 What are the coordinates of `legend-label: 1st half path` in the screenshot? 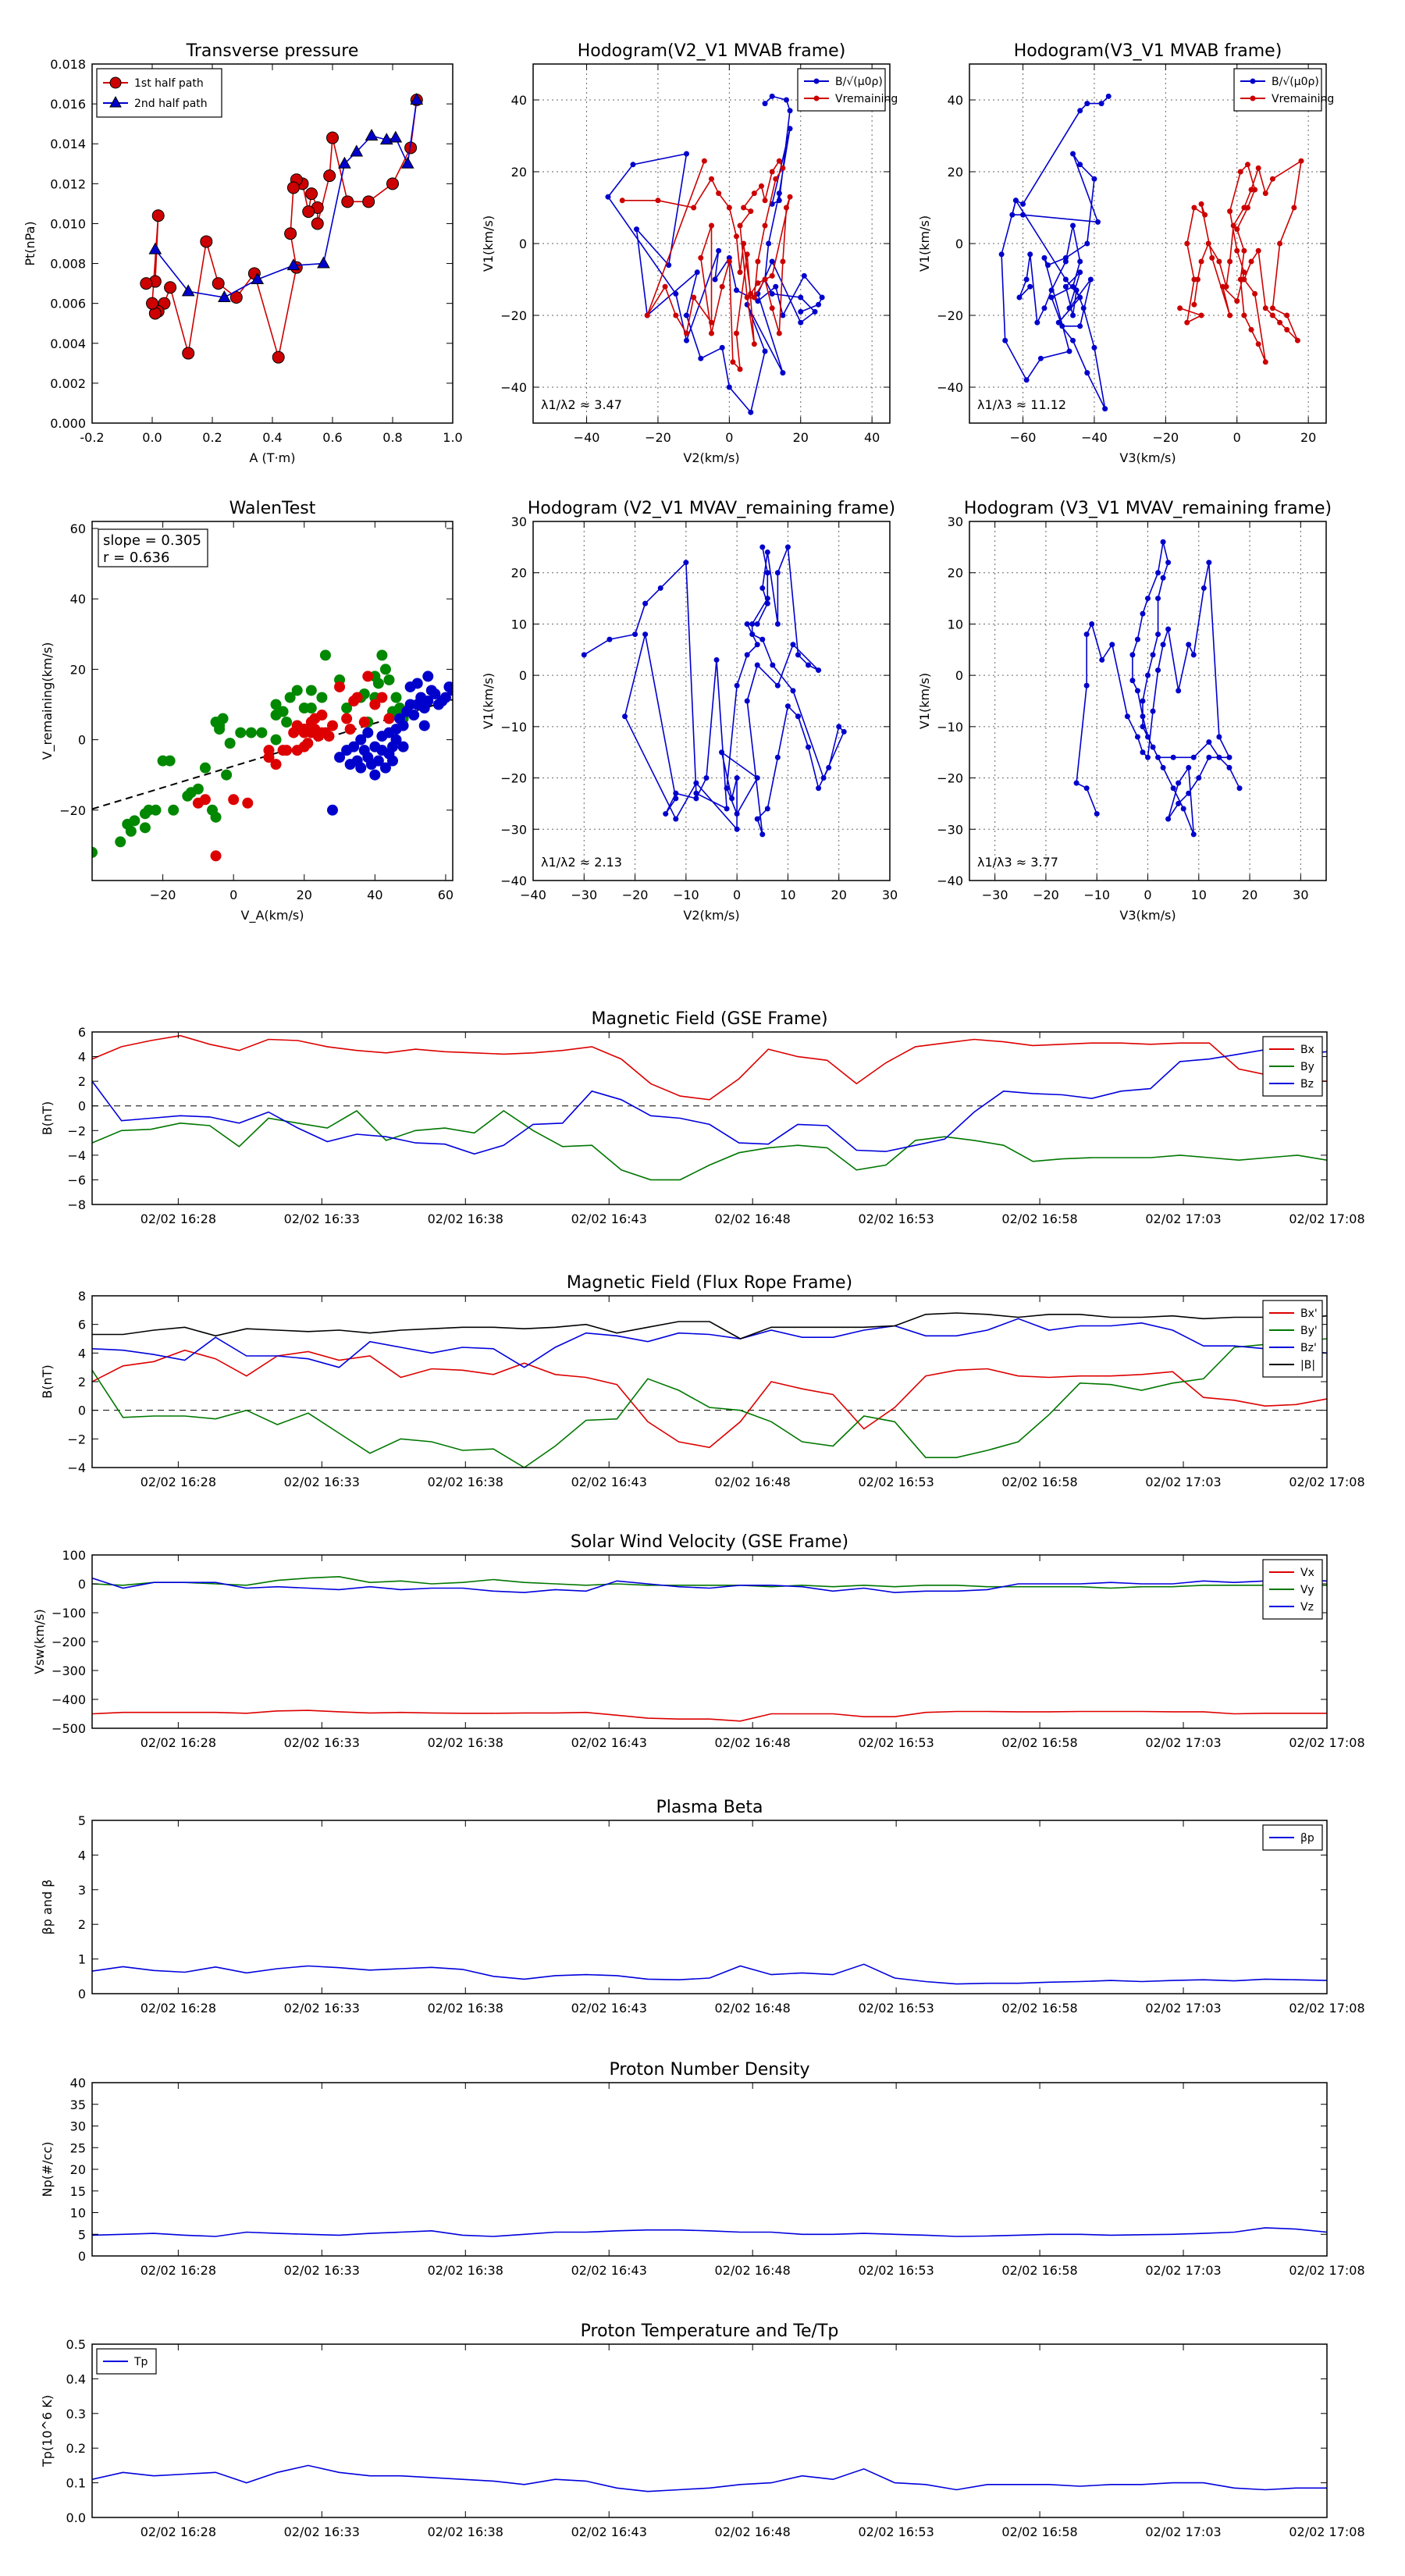 It's located at (169, 83).